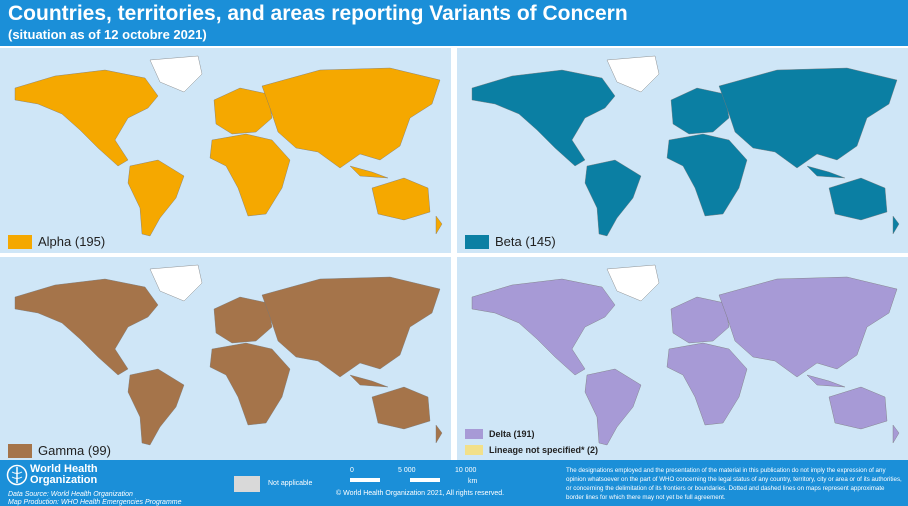 The width and height of the screenshot is (908, 506). I want to click on organization: World Health Organization, so click(64, 474).